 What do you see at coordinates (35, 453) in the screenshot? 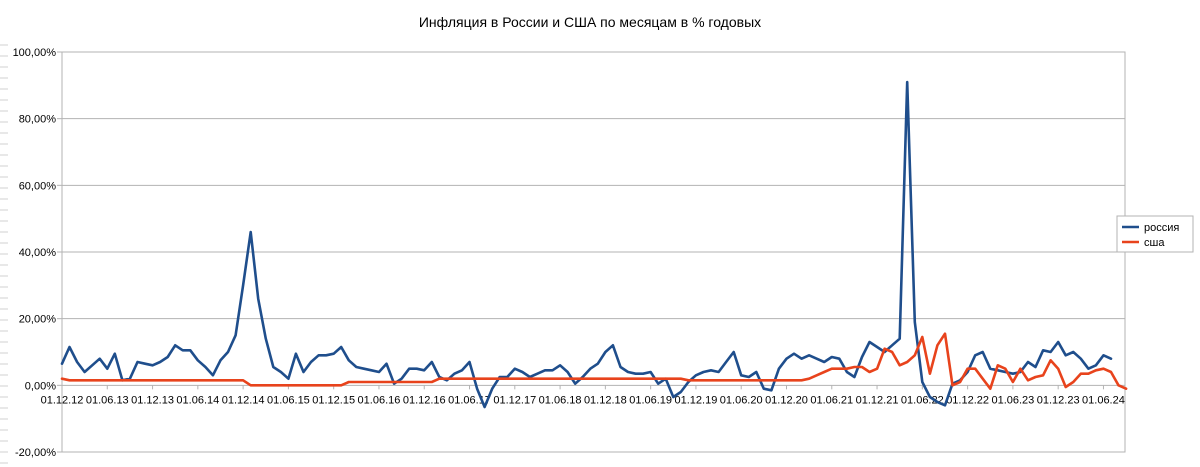
I see `y-tick-label: -20,00%` at bounding box center [35, 453].